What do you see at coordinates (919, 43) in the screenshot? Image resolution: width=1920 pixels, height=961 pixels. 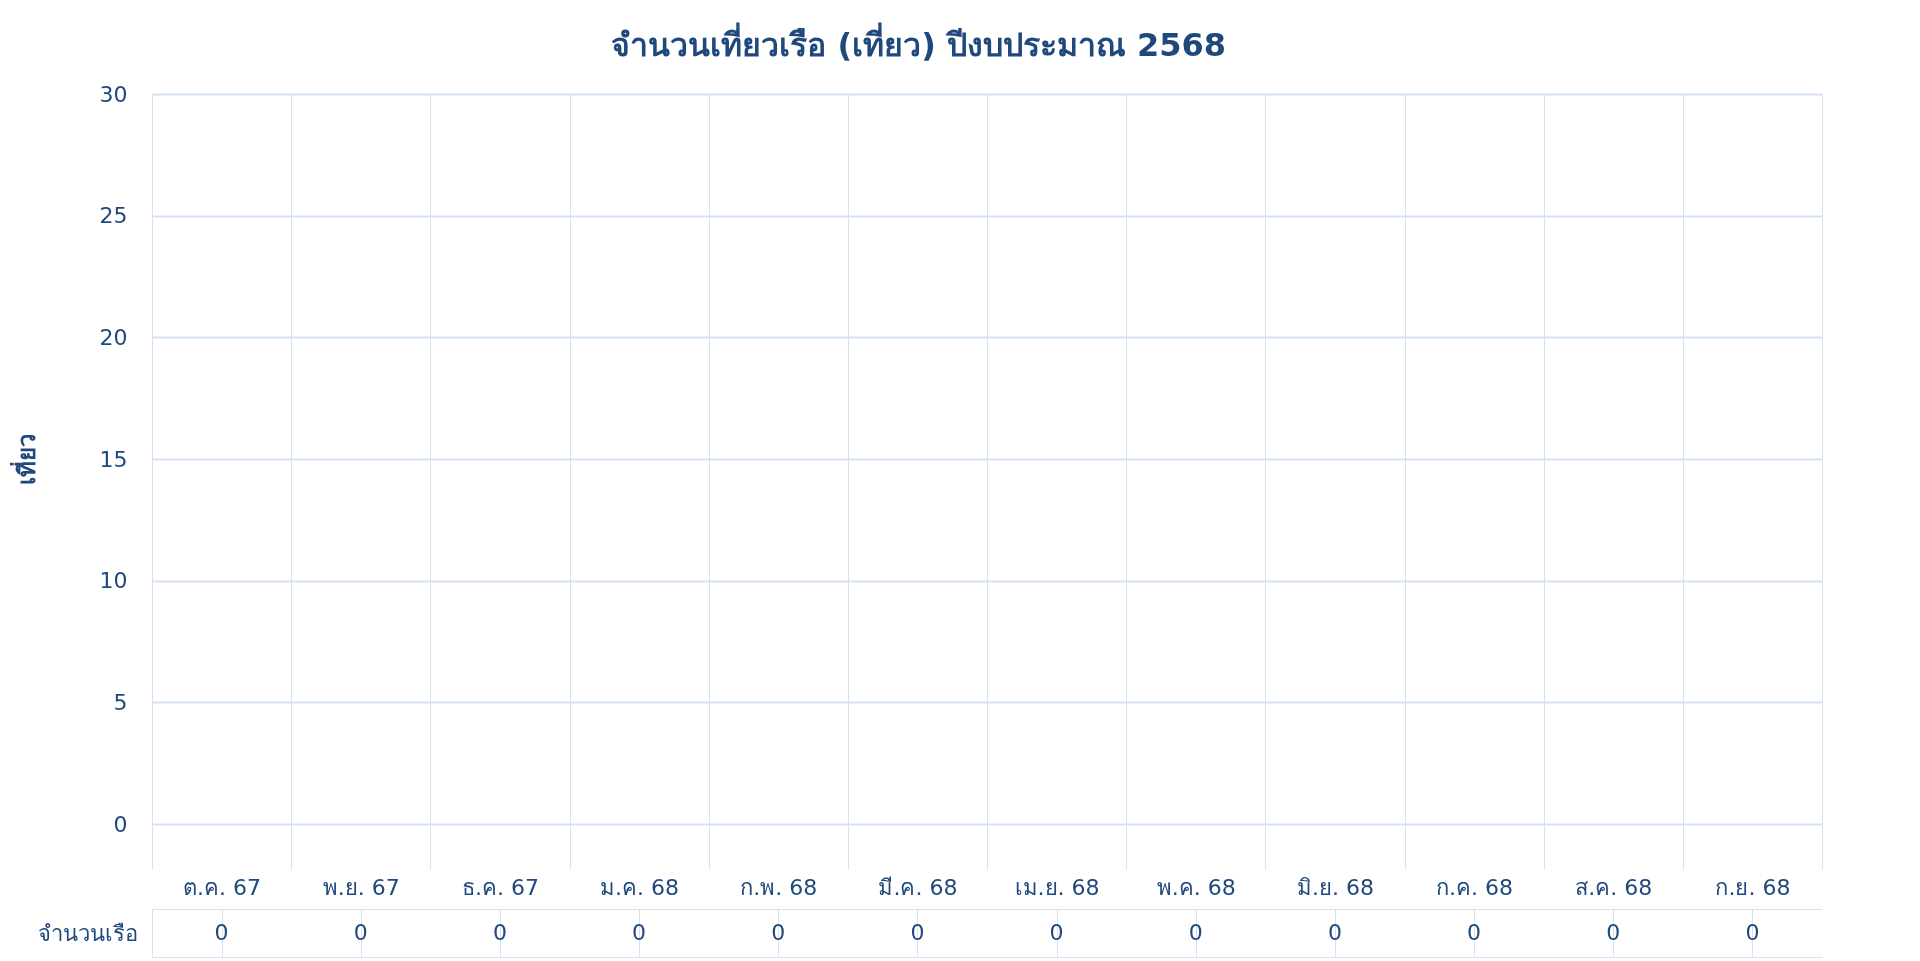 I see `chart-title: จำนวนเที่ยวเรือ (เที่ยว) ปีงบประมาณ 2568` at bounding box center [919, 43].